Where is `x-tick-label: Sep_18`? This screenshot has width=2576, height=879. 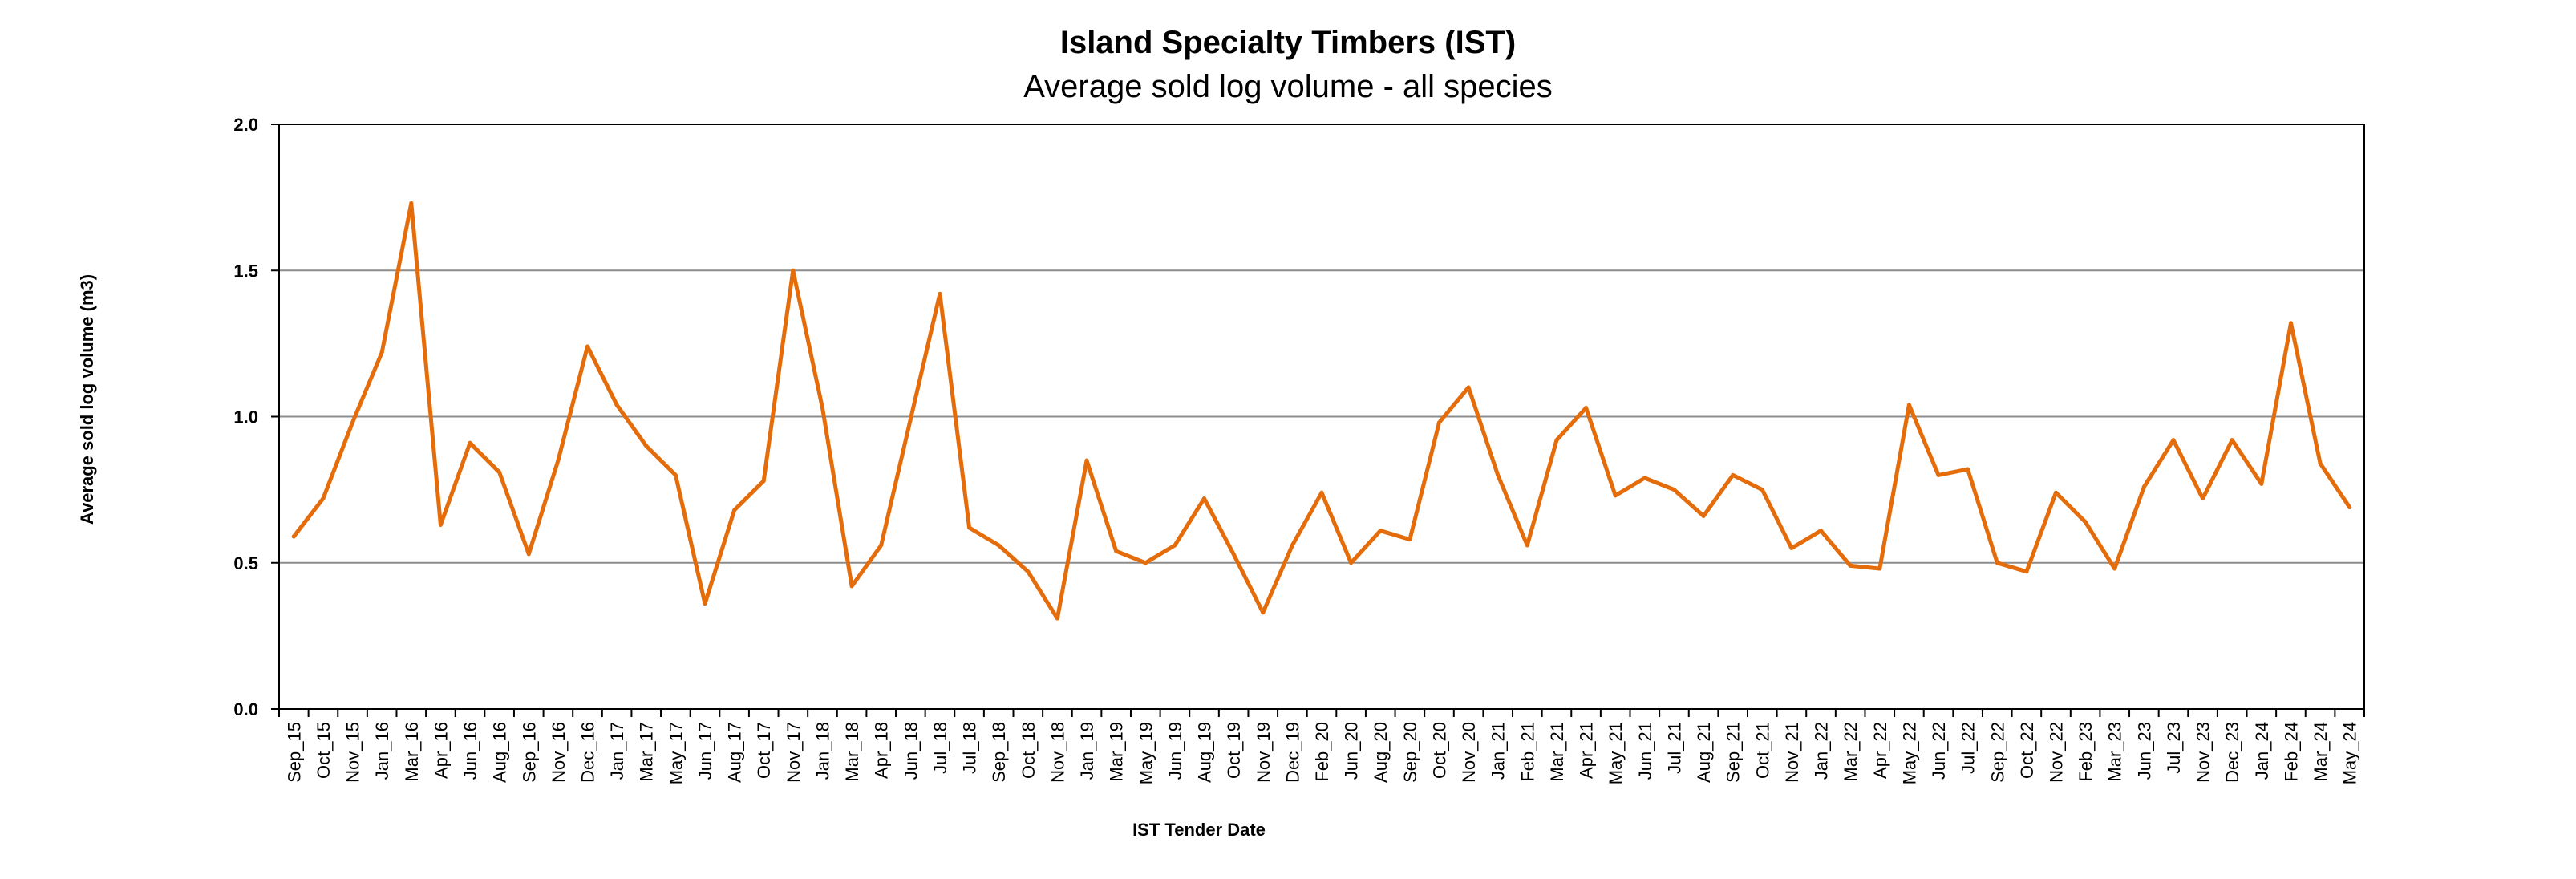
x-tick-label: Sep_18 is located at coordinates (999, 752).